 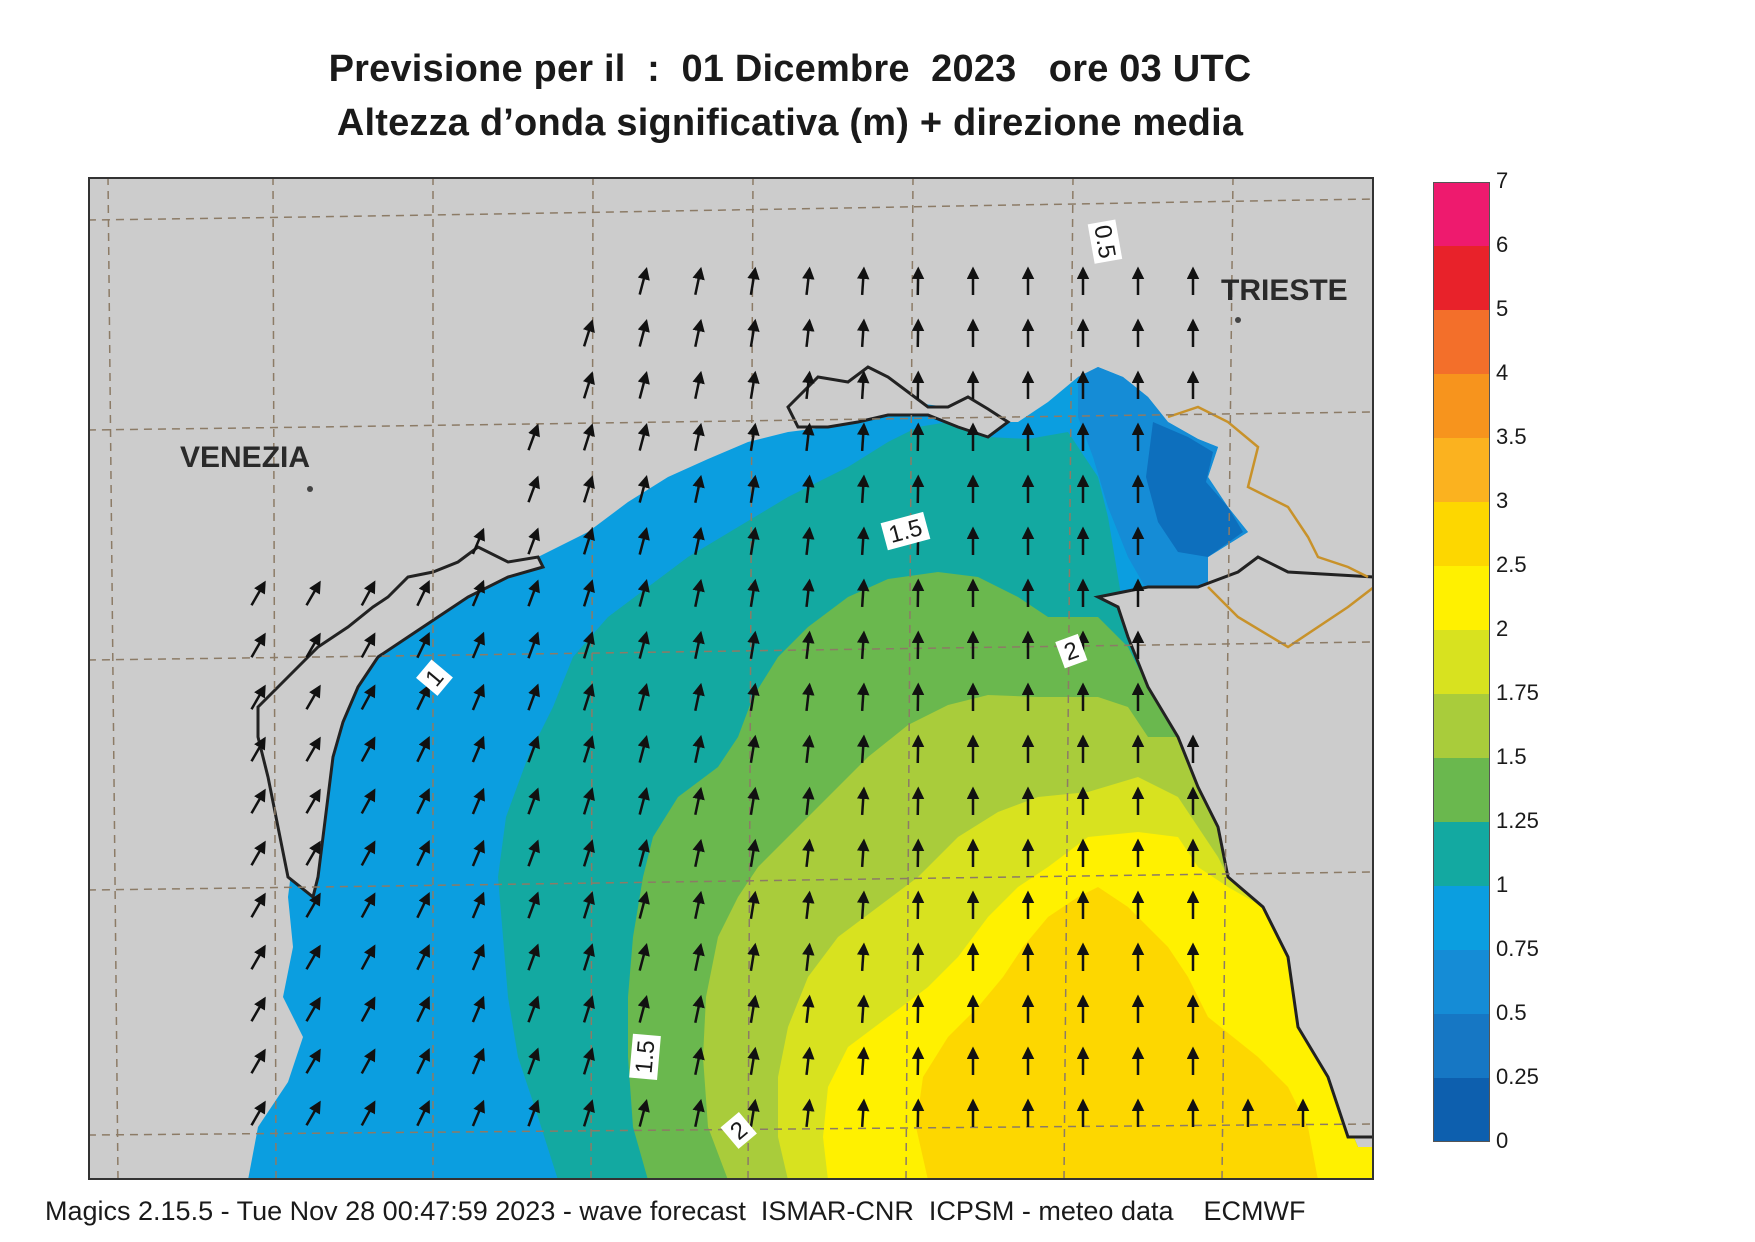 I want to click on zone-3m, so click(x=1117, y=1033).